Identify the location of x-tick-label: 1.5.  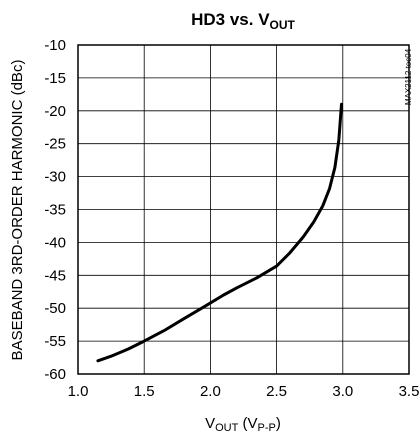
(144, 391).